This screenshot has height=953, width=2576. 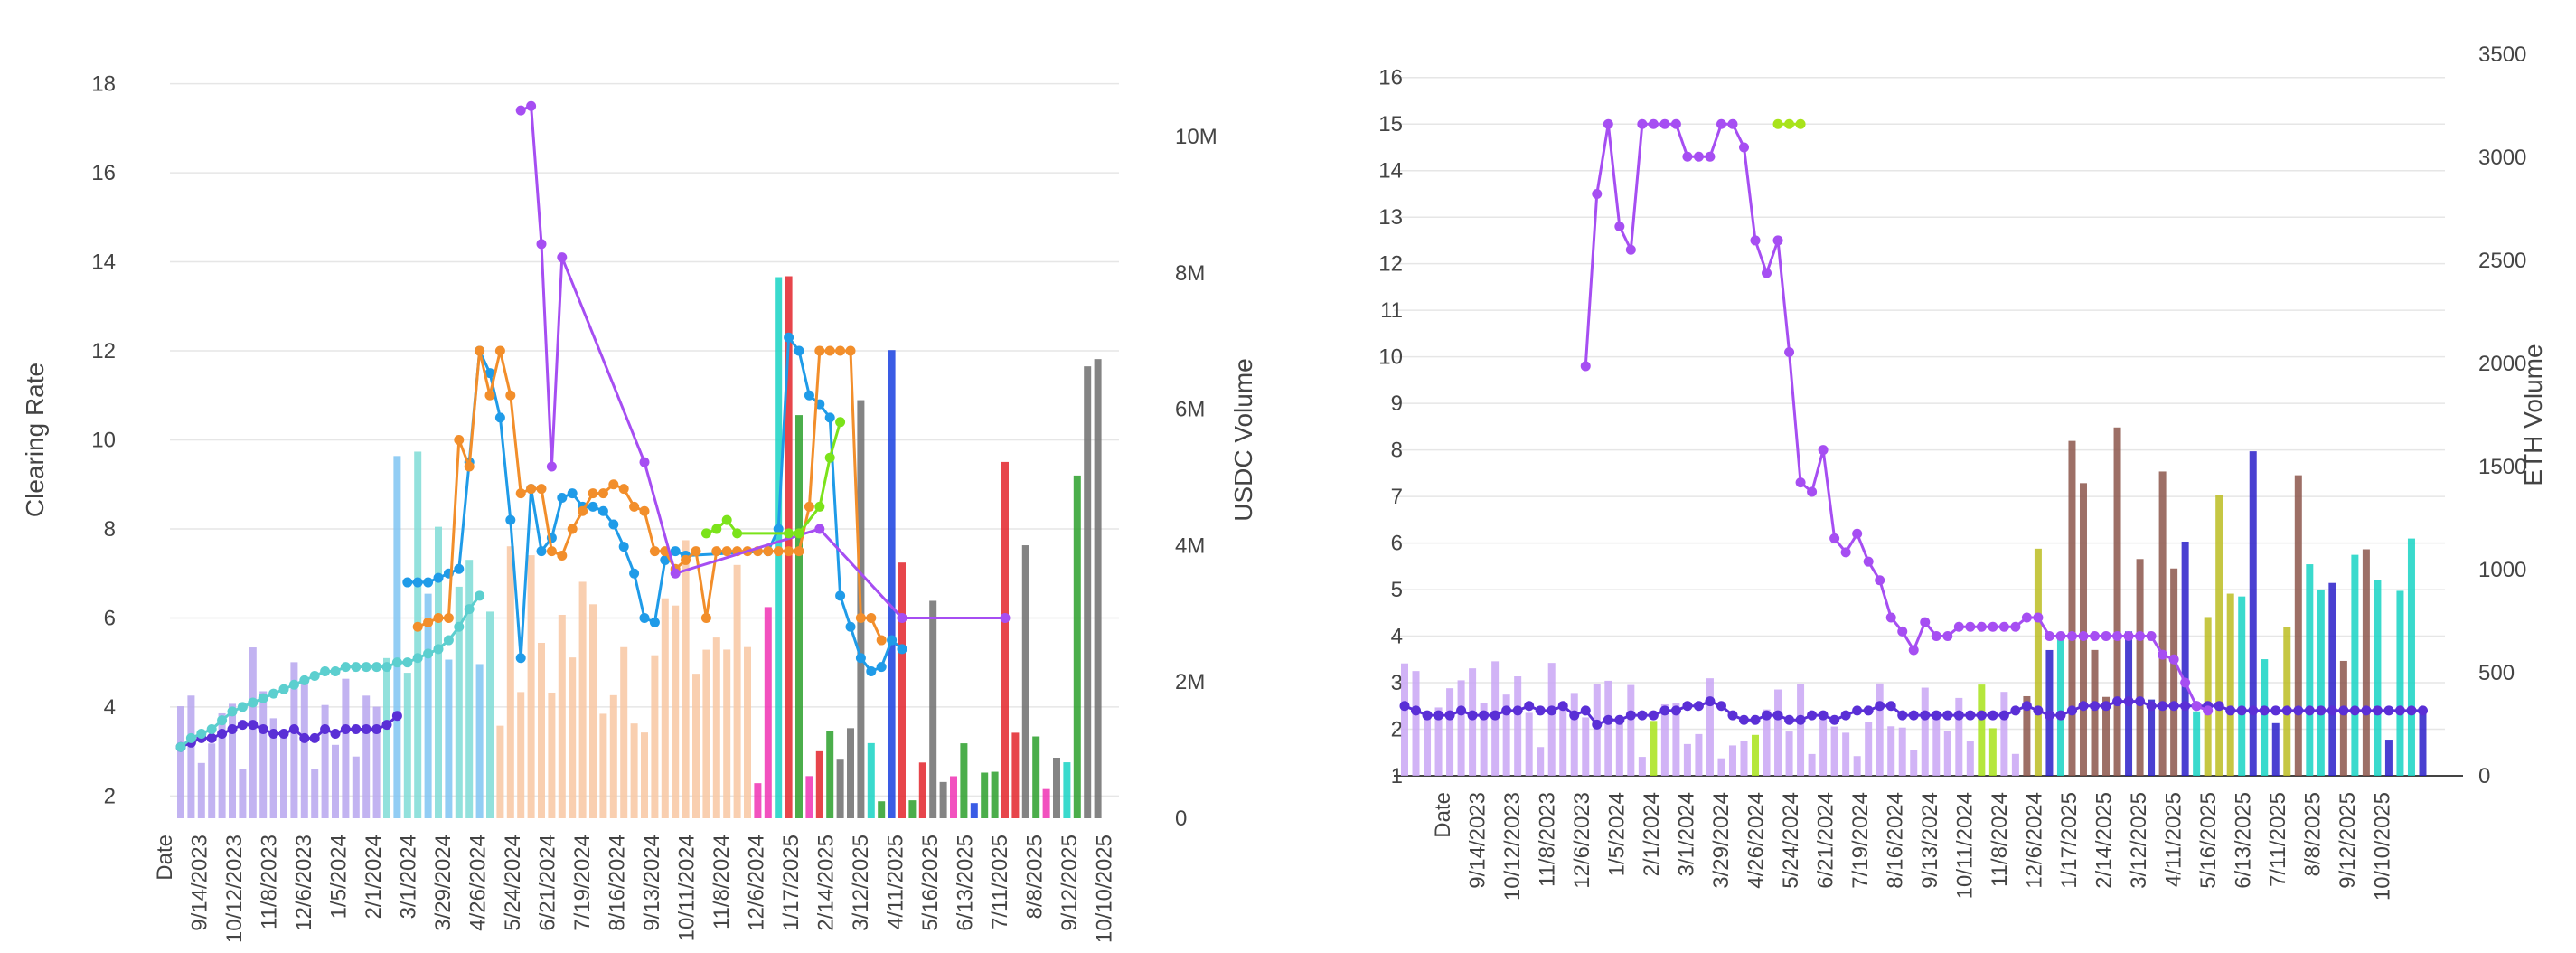 I want to click on y-tick-label: 9, so click(x=1397, y=404).